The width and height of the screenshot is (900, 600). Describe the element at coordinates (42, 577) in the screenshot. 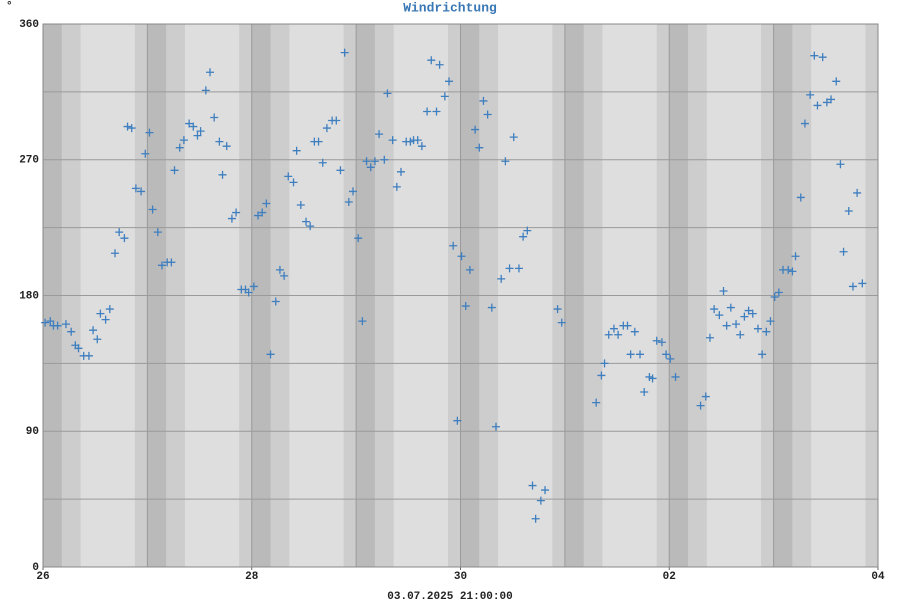

I see `x-tick-label: 26` at that location.